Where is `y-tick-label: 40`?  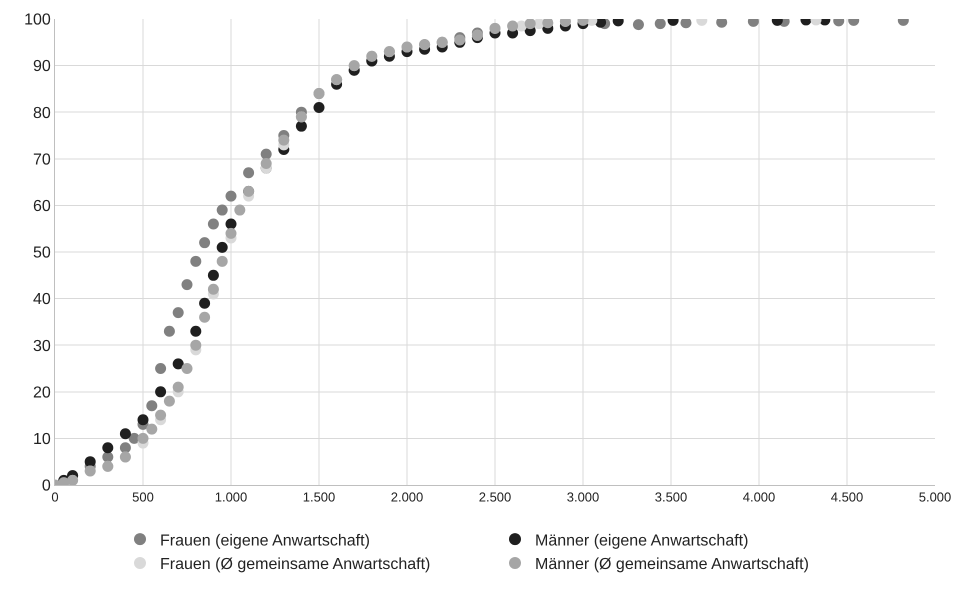 y-tick-label: 40 is located at coordinates (42, 299).